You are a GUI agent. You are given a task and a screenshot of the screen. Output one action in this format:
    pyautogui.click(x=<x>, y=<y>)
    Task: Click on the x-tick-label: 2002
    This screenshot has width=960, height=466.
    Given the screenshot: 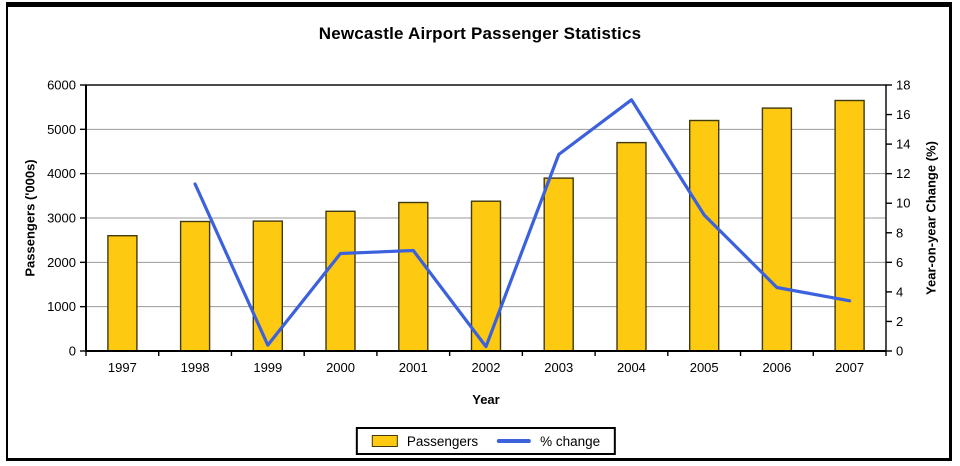 What is the action you would take?
    pyautogui.click(x=486, y=367)
    